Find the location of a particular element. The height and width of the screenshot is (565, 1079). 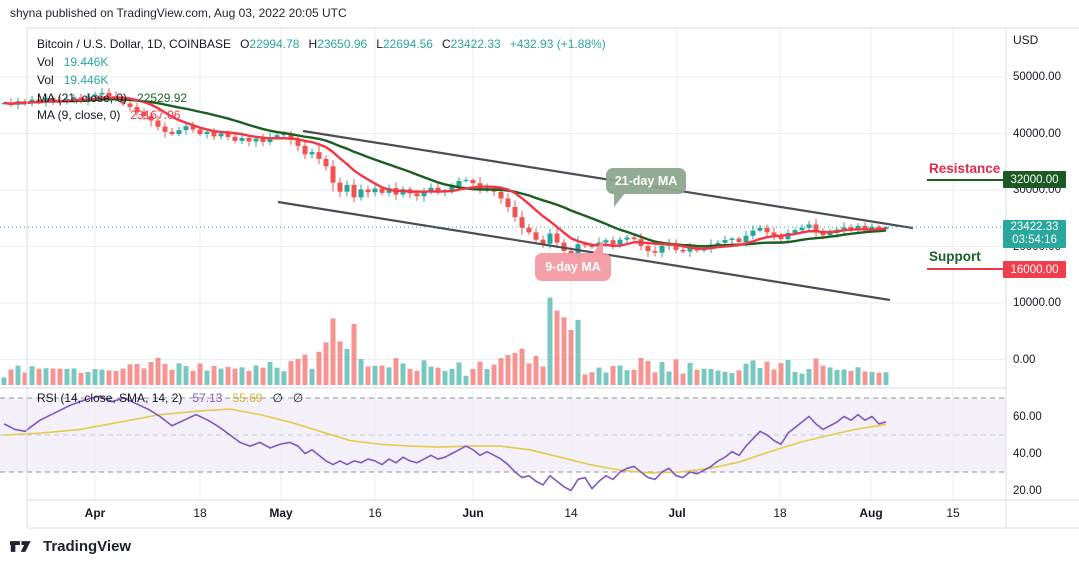

ma9-legend-row: MA (9, close, 0) 23167.06 is located at coordinates (108, 115).